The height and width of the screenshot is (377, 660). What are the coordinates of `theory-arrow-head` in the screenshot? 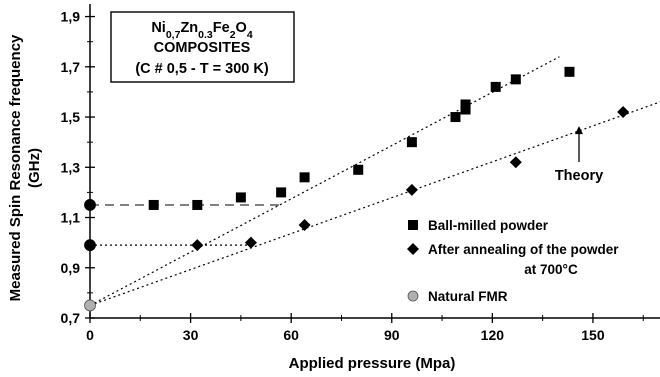 It's located at (579, 130).